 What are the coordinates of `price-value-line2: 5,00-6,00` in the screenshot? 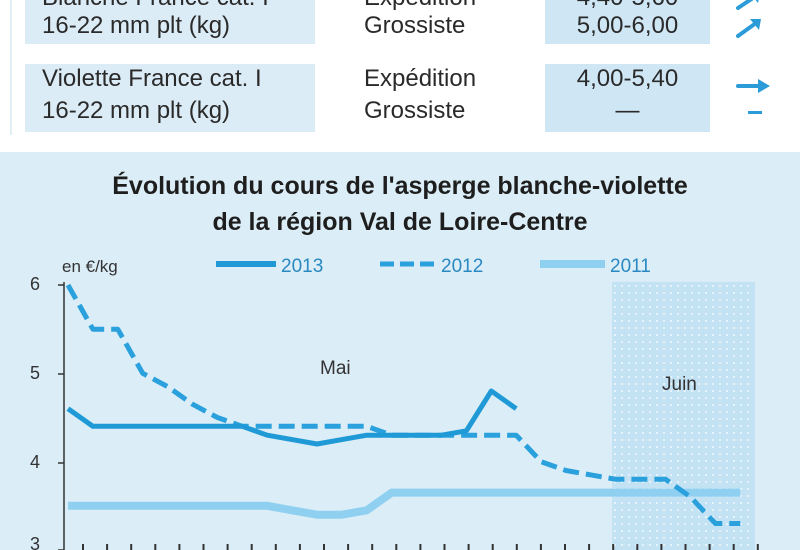 It's located at (627, 25).